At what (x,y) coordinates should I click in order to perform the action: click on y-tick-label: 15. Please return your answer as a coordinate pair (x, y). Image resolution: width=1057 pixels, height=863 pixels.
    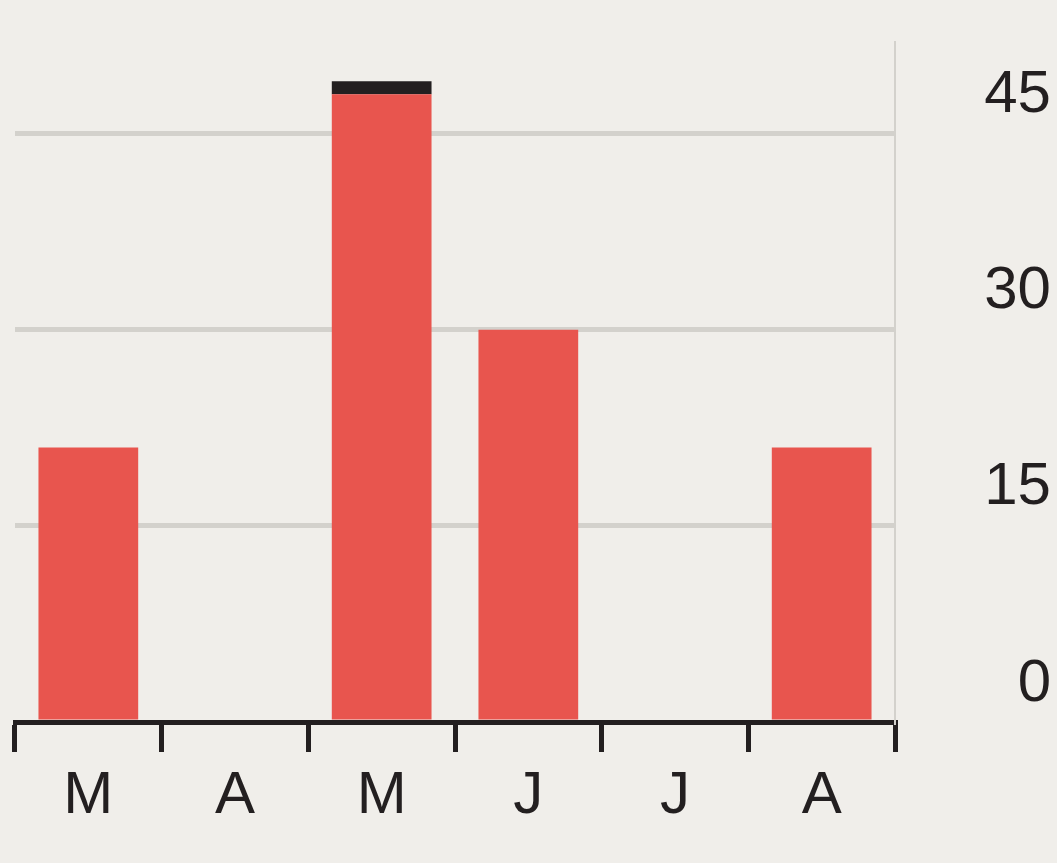
    Looking at the image, I should click on (1017, 484).